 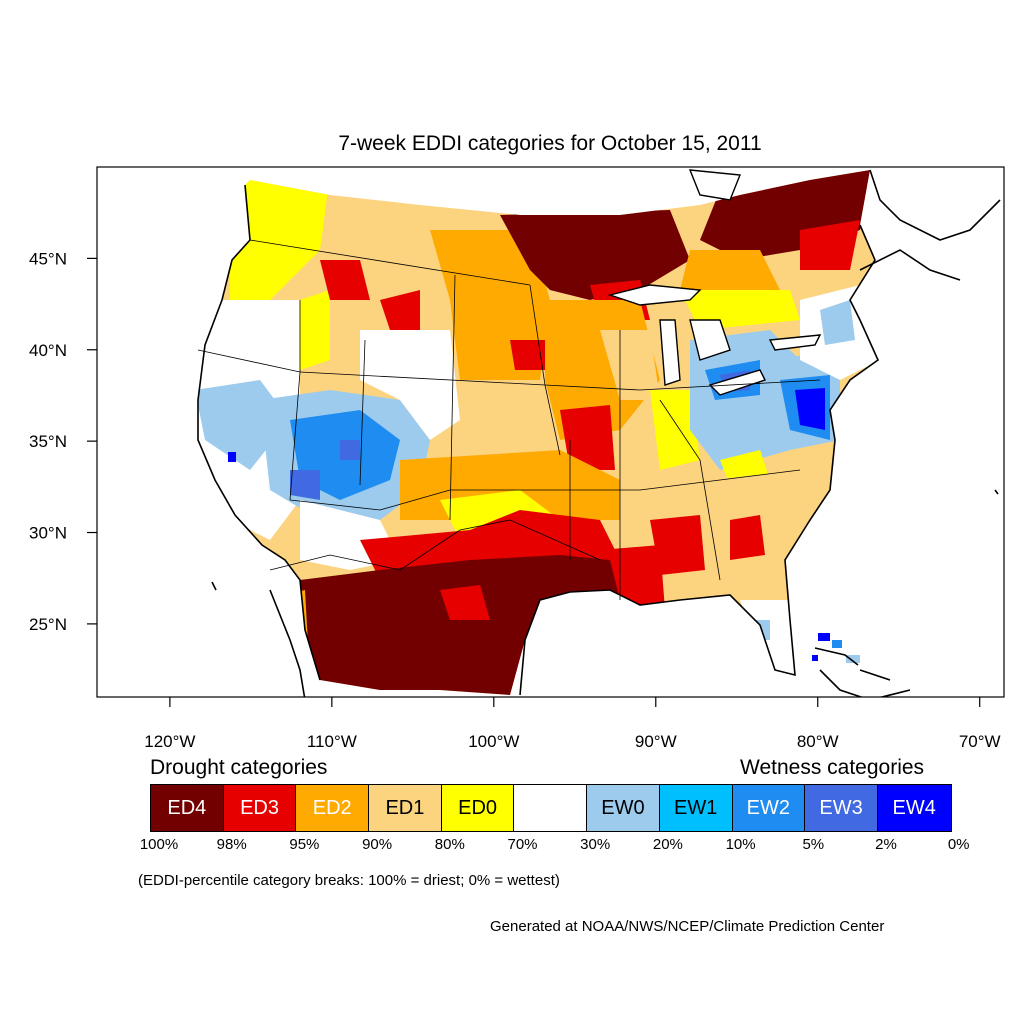 What do you see at coordinates (832, 767) in the screenshot?
I see `wetness-heading: Wetness categories` at bounding box center [832, 767].